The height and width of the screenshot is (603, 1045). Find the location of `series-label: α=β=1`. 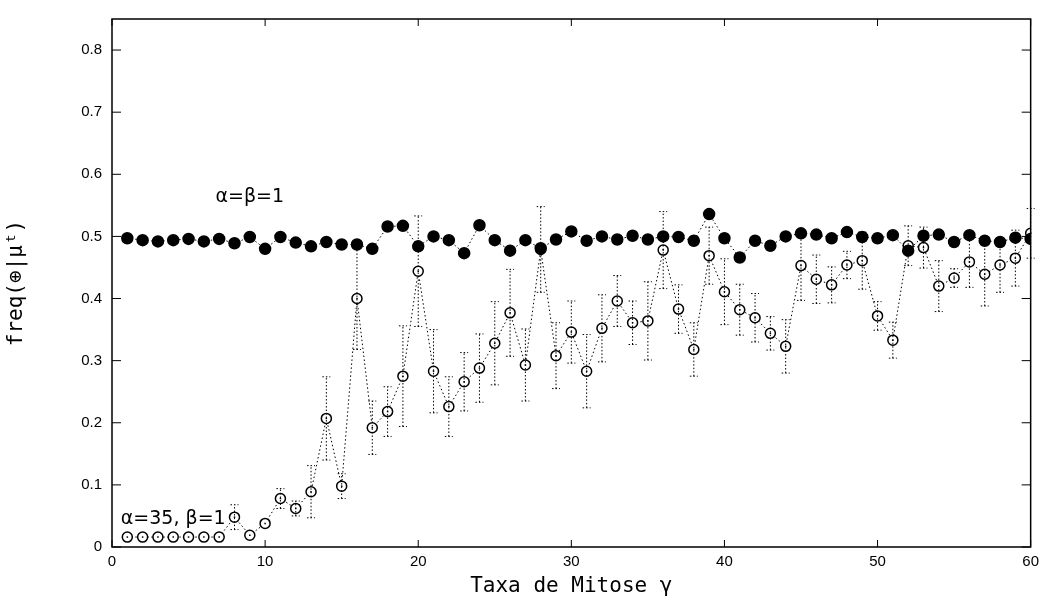

series-label: α=β=1 is located at coordinates (250, 195).